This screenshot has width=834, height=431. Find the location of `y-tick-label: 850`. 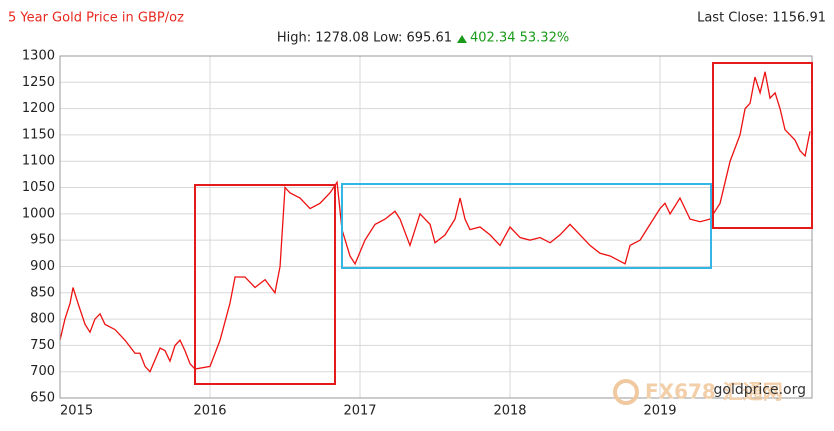

y-tick-label: 850 is located at coordinates (42, 292).